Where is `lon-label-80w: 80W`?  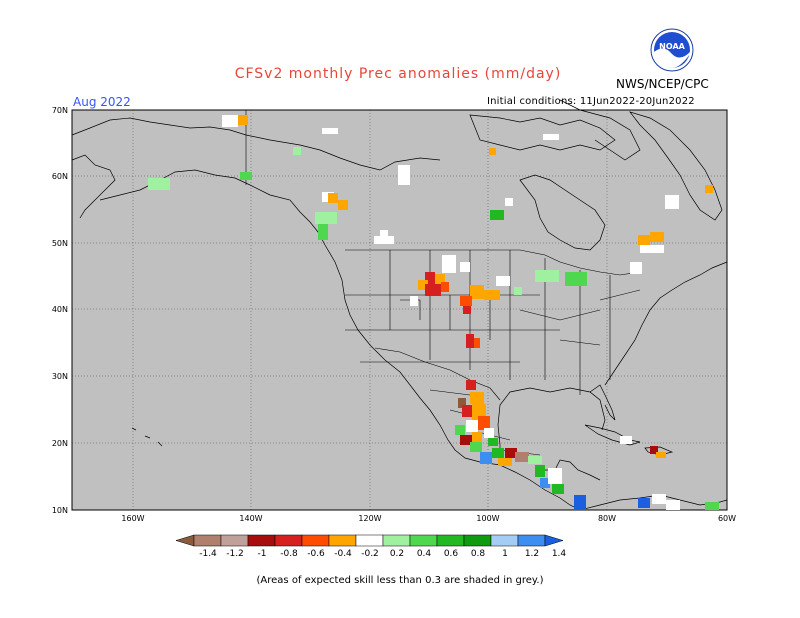
lon-label-80w: 80W is located at coordinates (607, 518).